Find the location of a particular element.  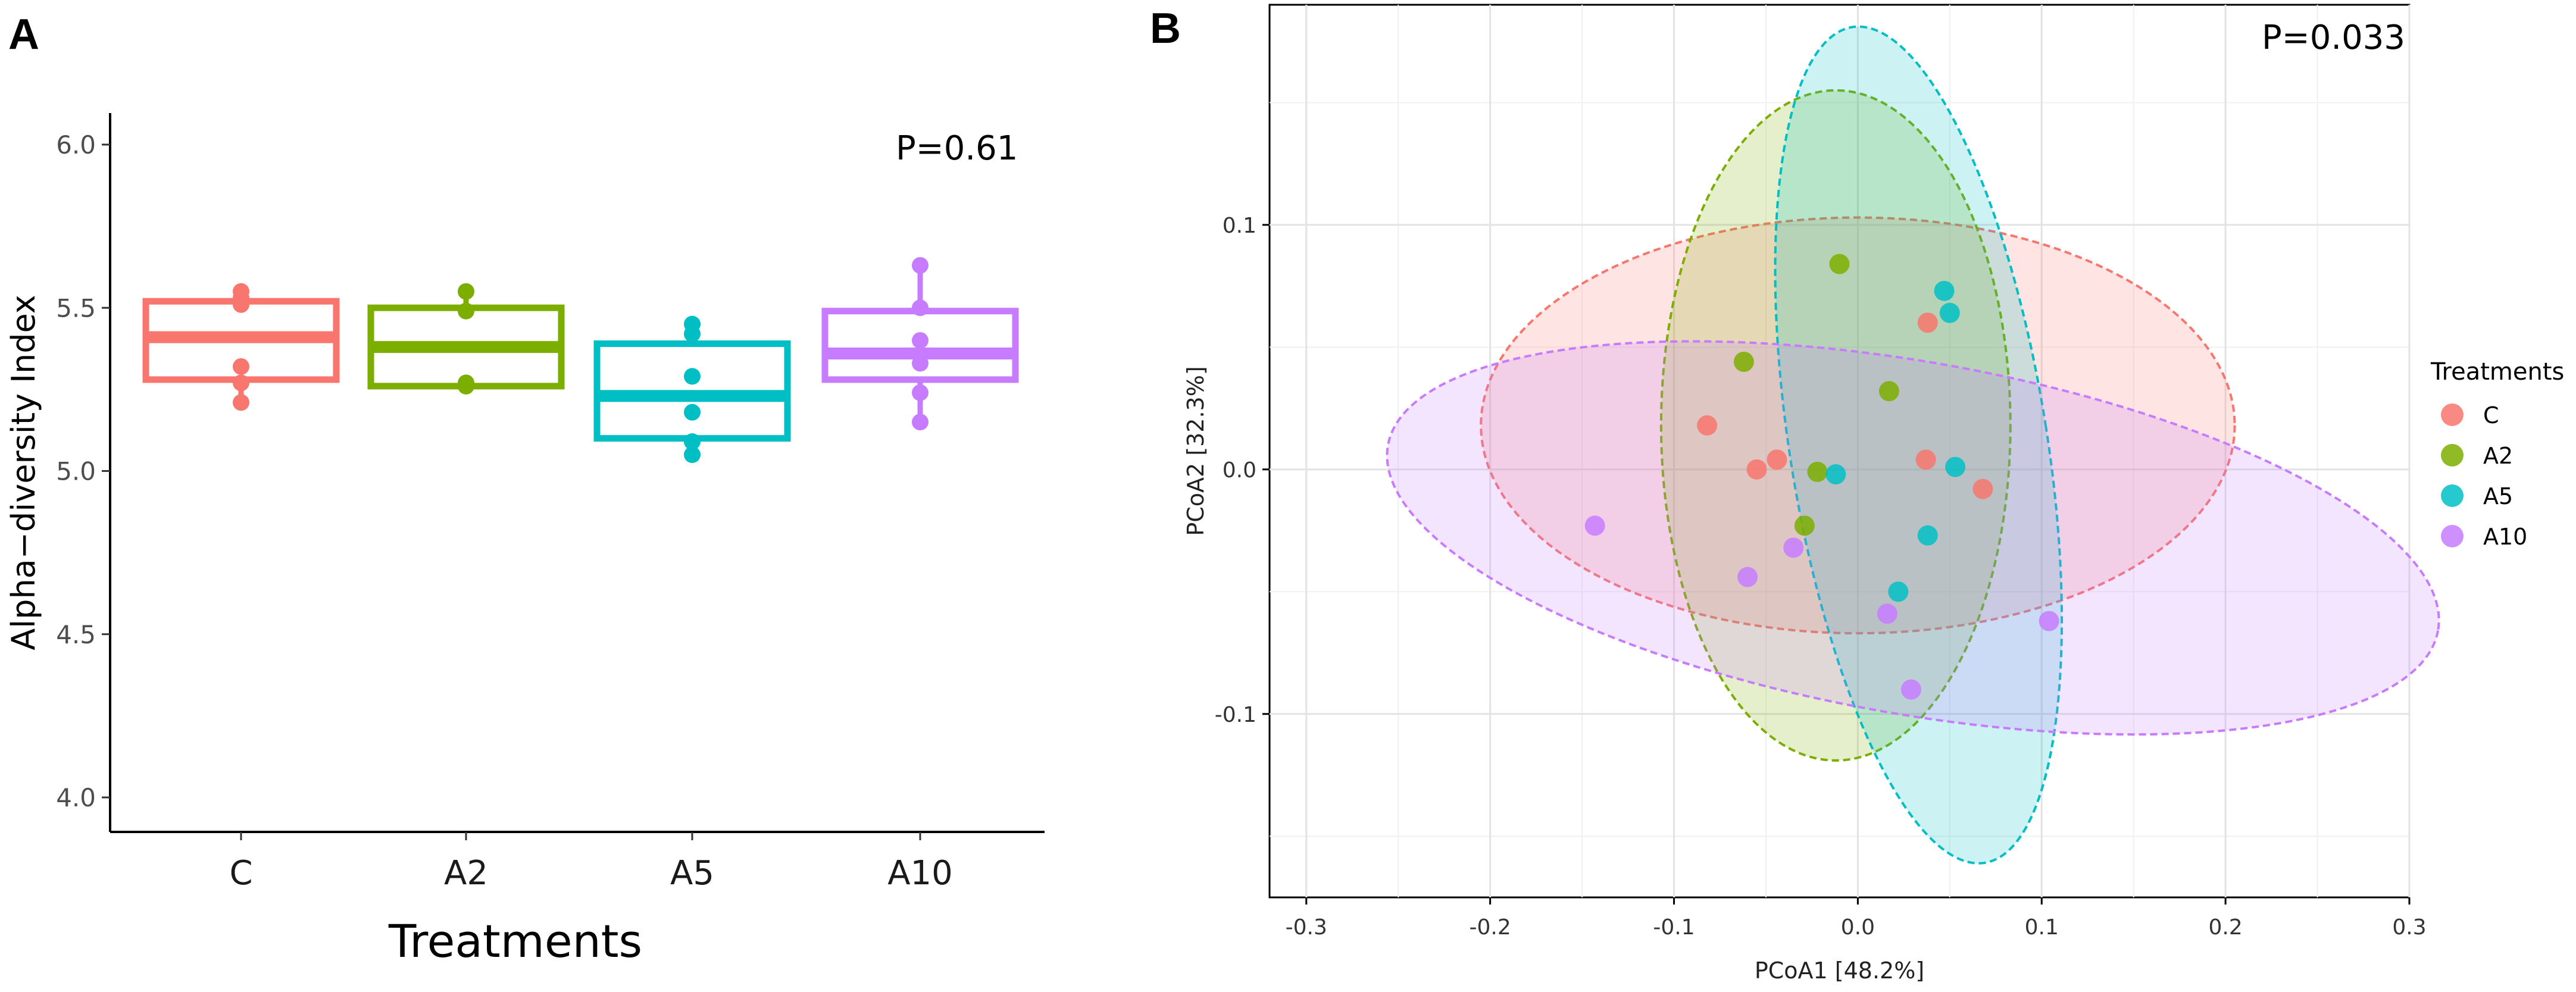

x-tick-label: -0.2 is located at coordinates (1490, 927).